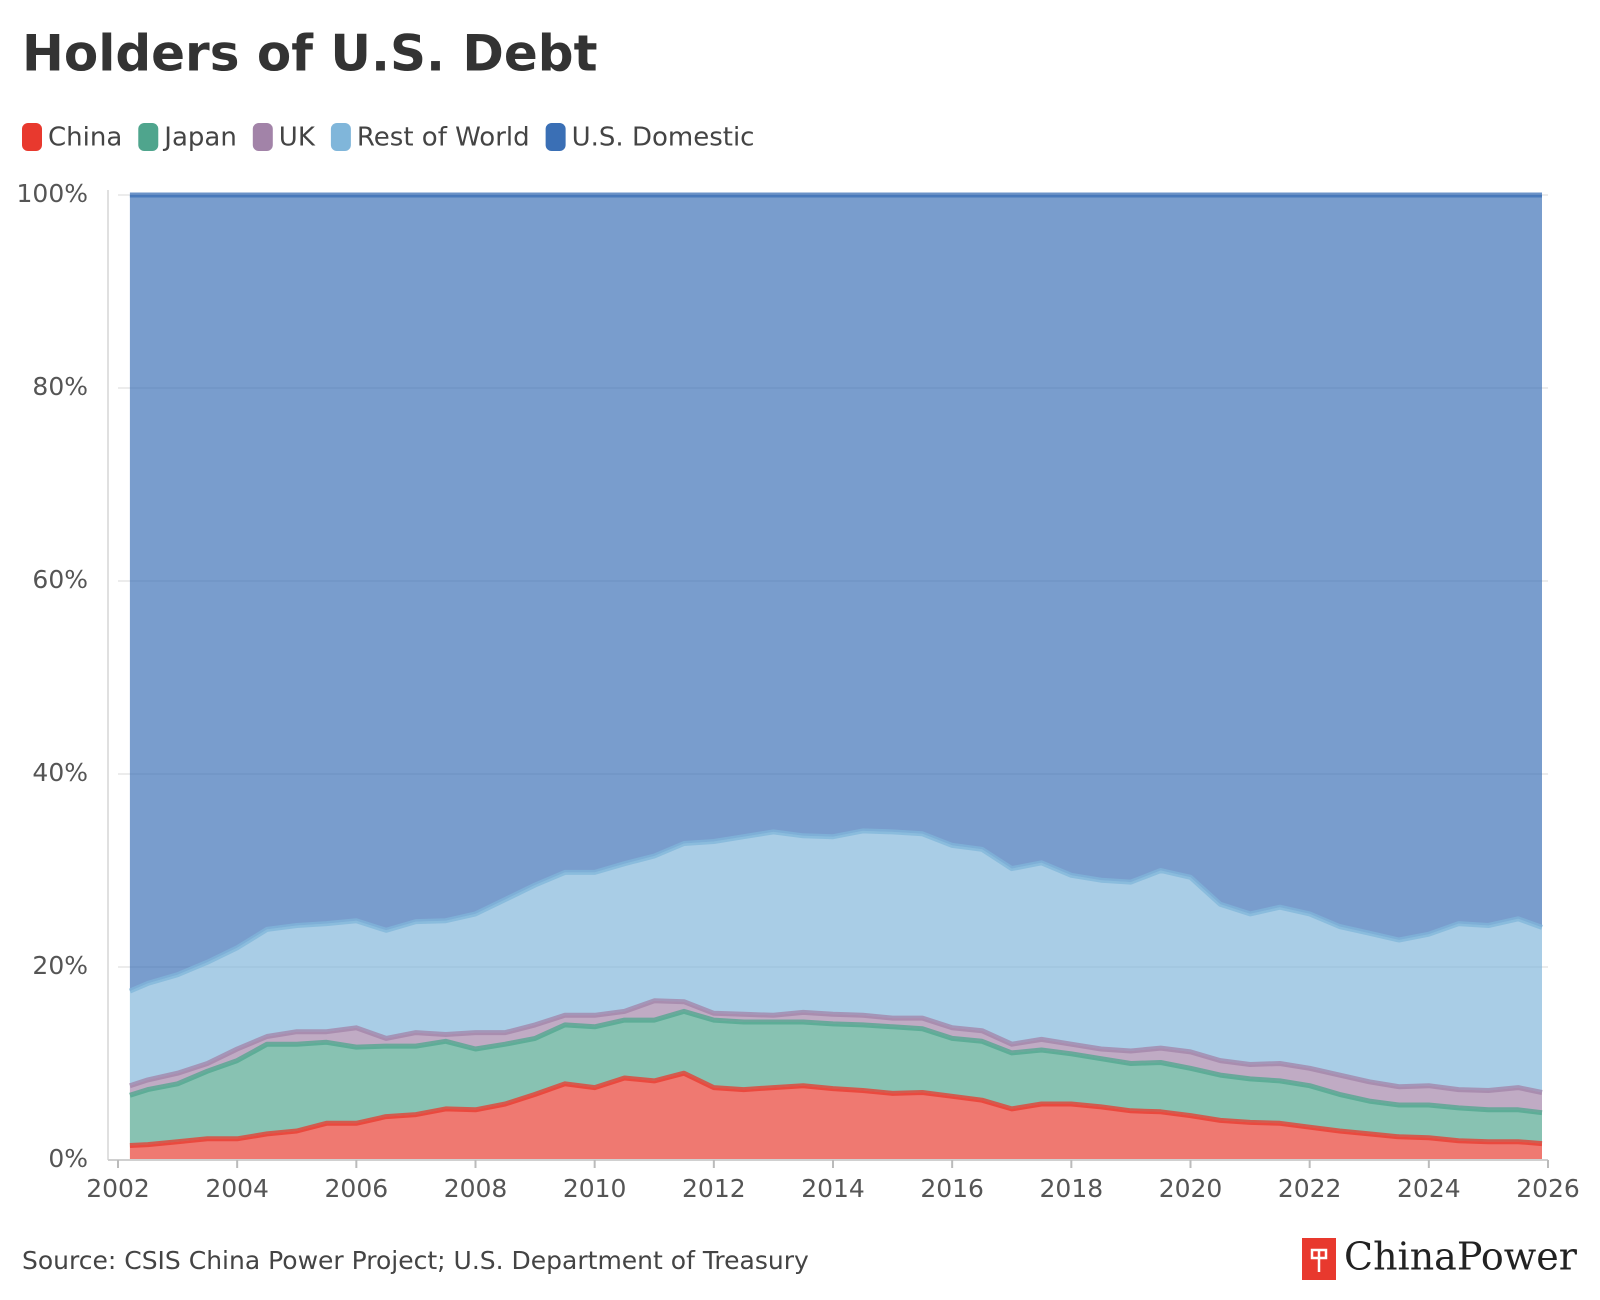 This screenshot has height=1300, width=1600. Describe the element at coordinates (85, 138) in the screenshot. I see `legend-label: China` at that location.